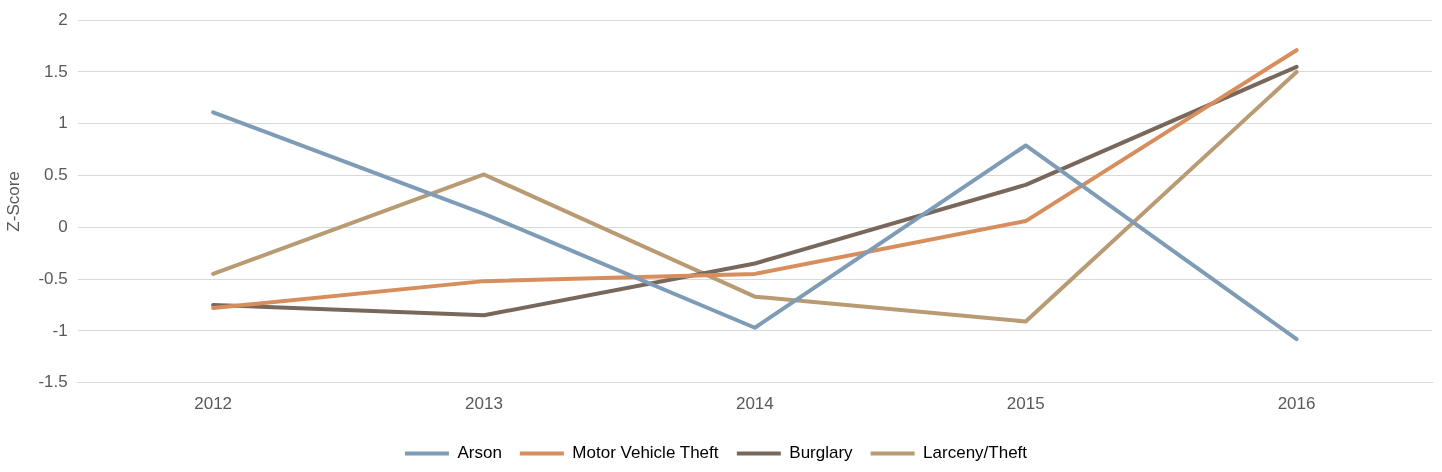  Describe the element at coordinates (484, 404) in the screenshot. I see `x-tick-label: 2013` at that location.